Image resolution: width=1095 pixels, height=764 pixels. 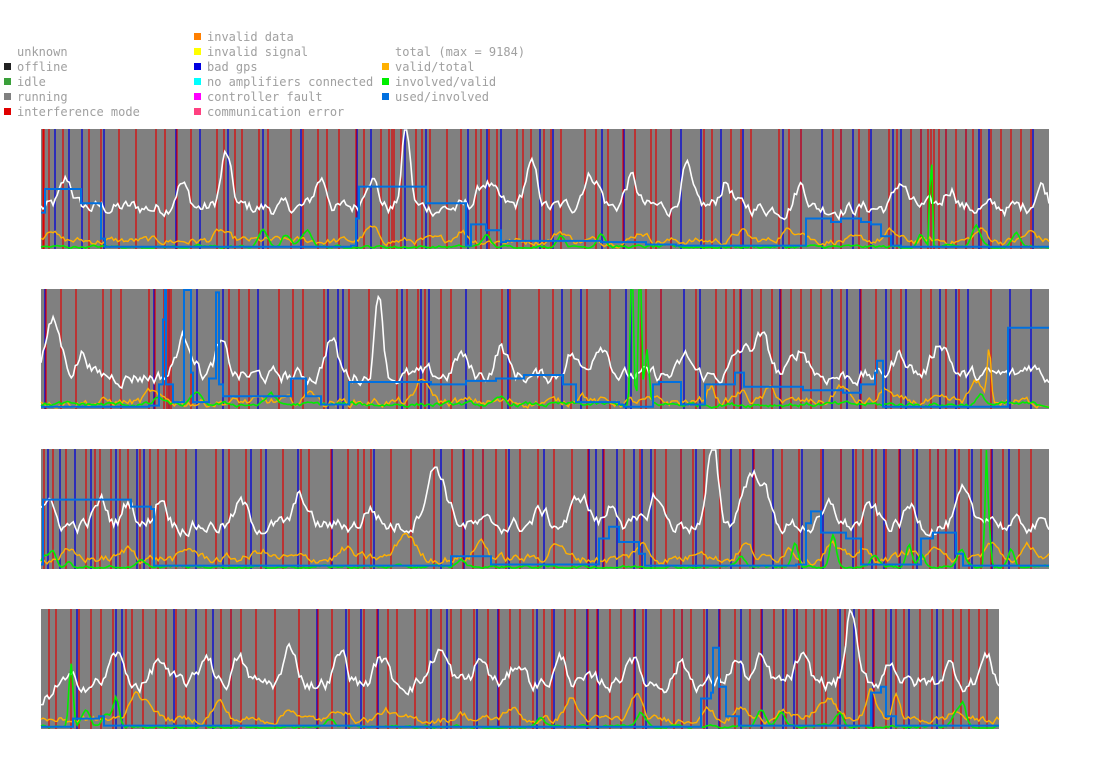 What do you see at coordinates (78, 112) in the screenshot?
I see `legend-label: interference mode` at bounding box center [78, 112].